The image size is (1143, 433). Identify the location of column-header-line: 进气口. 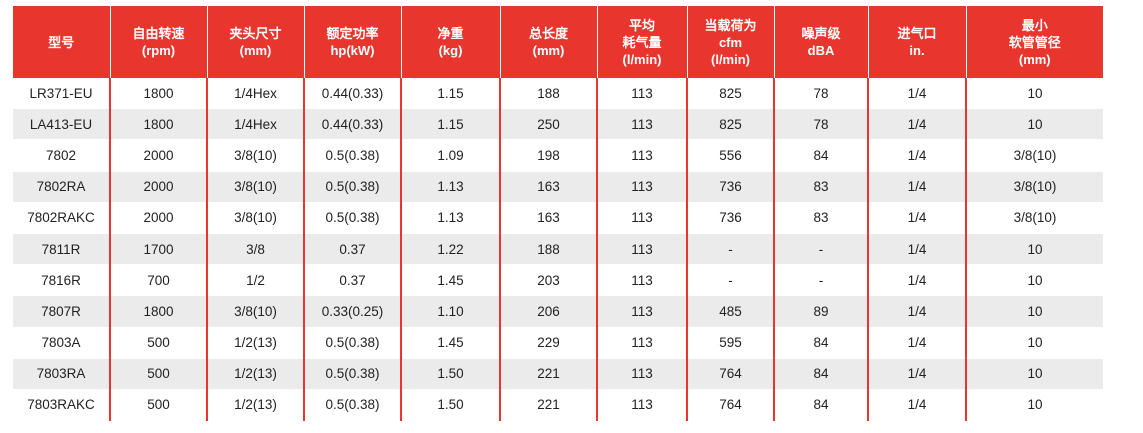
(917, 33).